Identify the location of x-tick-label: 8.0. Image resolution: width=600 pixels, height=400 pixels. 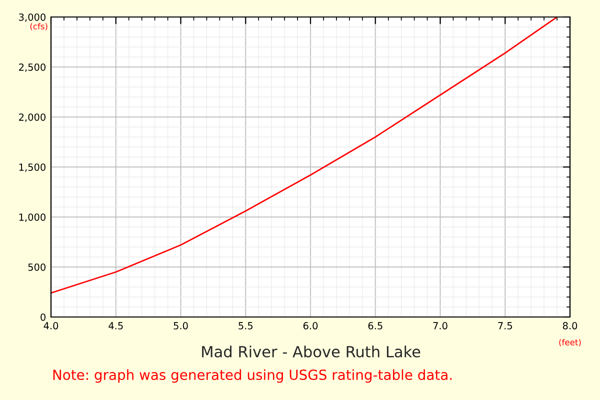
(570, 326).